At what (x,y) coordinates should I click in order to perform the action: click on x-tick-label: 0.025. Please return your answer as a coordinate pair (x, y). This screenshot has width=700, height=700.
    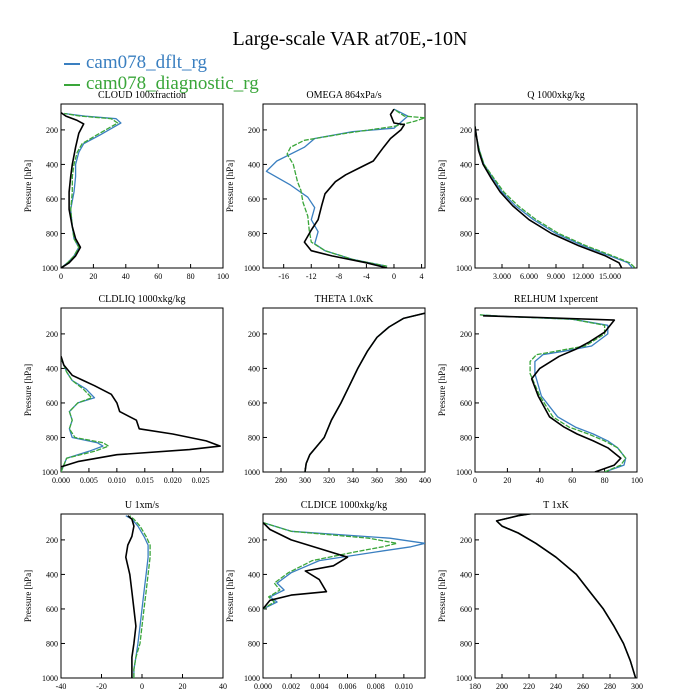
    Looking at the image, I should click on (201, 480).